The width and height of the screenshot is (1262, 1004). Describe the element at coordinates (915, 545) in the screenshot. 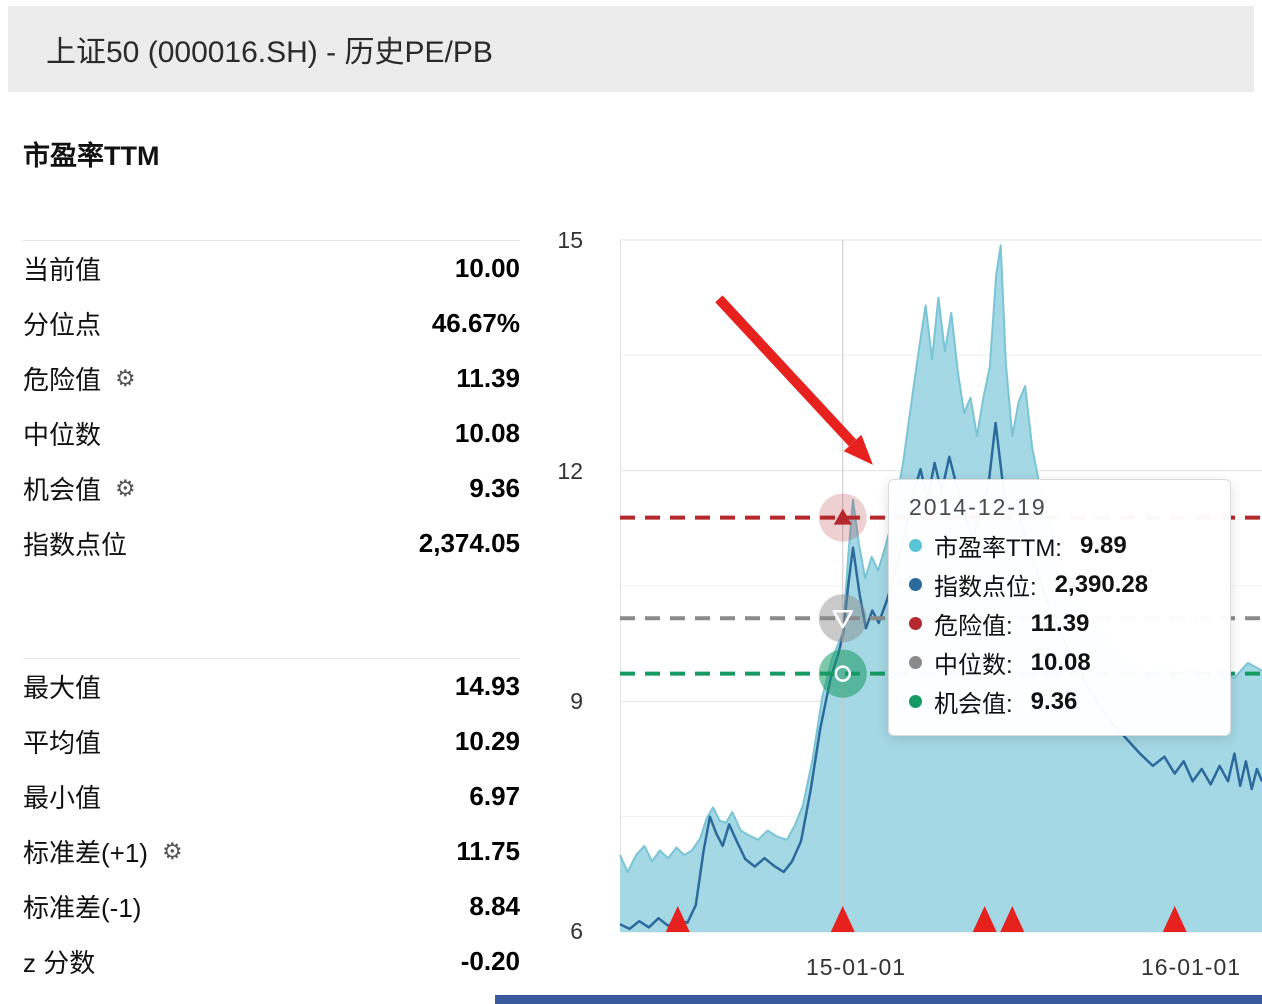

I see `pe-ttm-series-dot` at that location.